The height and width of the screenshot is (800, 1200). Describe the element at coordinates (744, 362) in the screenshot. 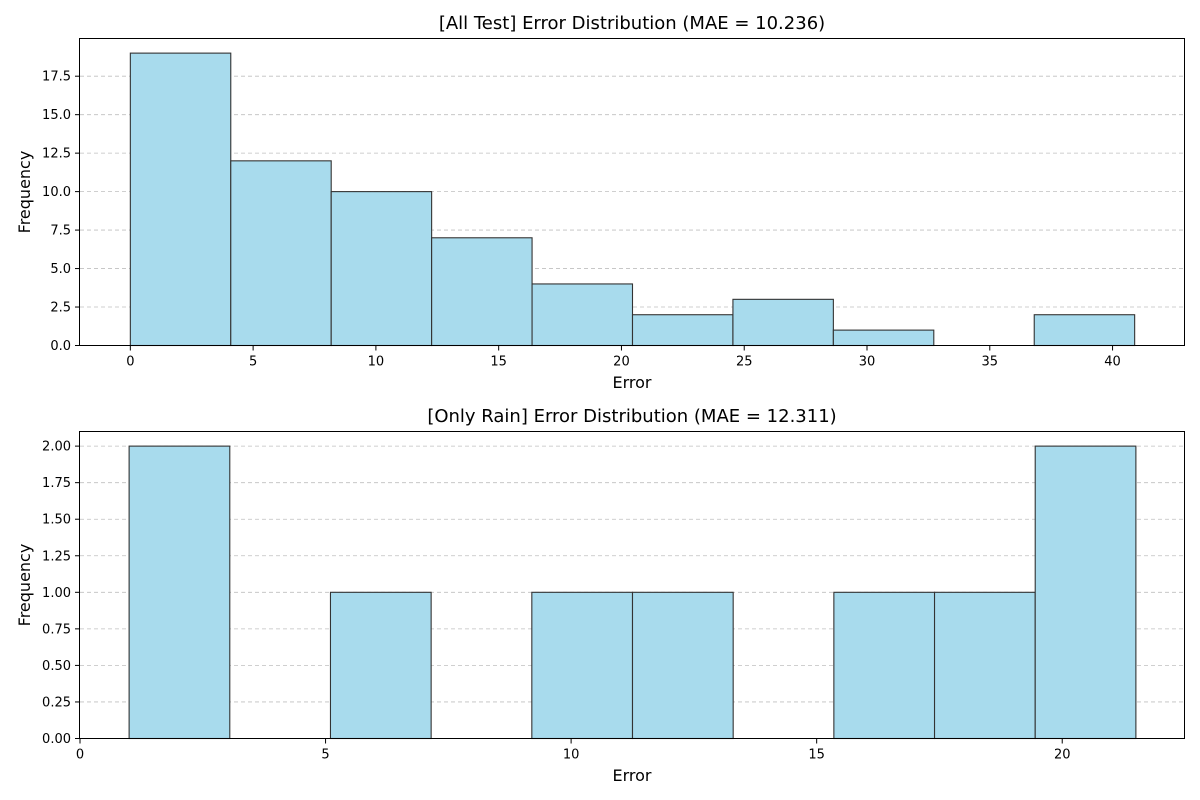

I see `x-tick-label: 25` at that location.